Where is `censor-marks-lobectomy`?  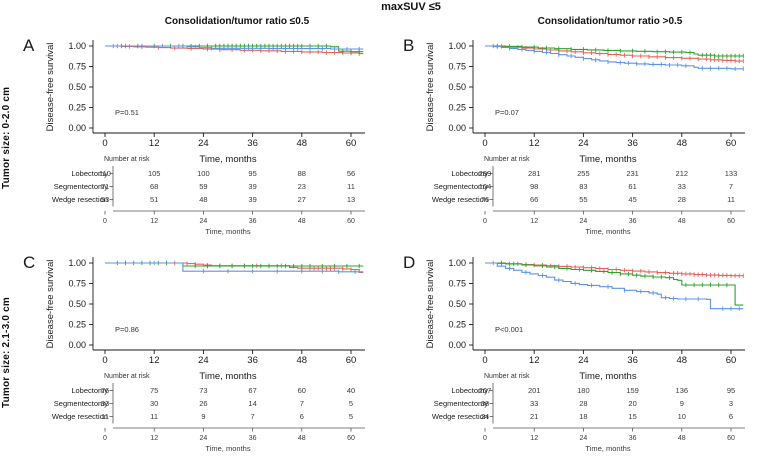 censor-marks-lobectomy is located at coordinates (618, 269).